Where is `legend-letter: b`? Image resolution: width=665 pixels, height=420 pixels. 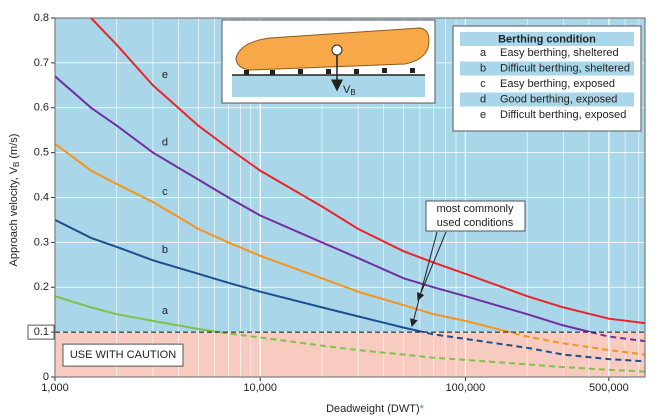 legend-letter: b is located at coordinates (483, 68).